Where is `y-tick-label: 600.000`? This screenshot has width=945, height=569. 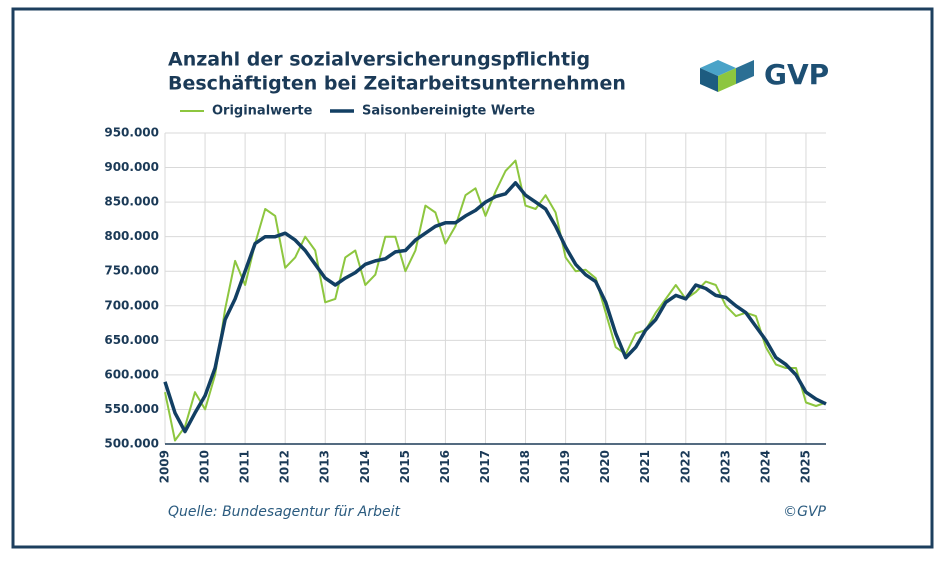 y-tick-label: 600.000 is located at coordinates (131, 374).